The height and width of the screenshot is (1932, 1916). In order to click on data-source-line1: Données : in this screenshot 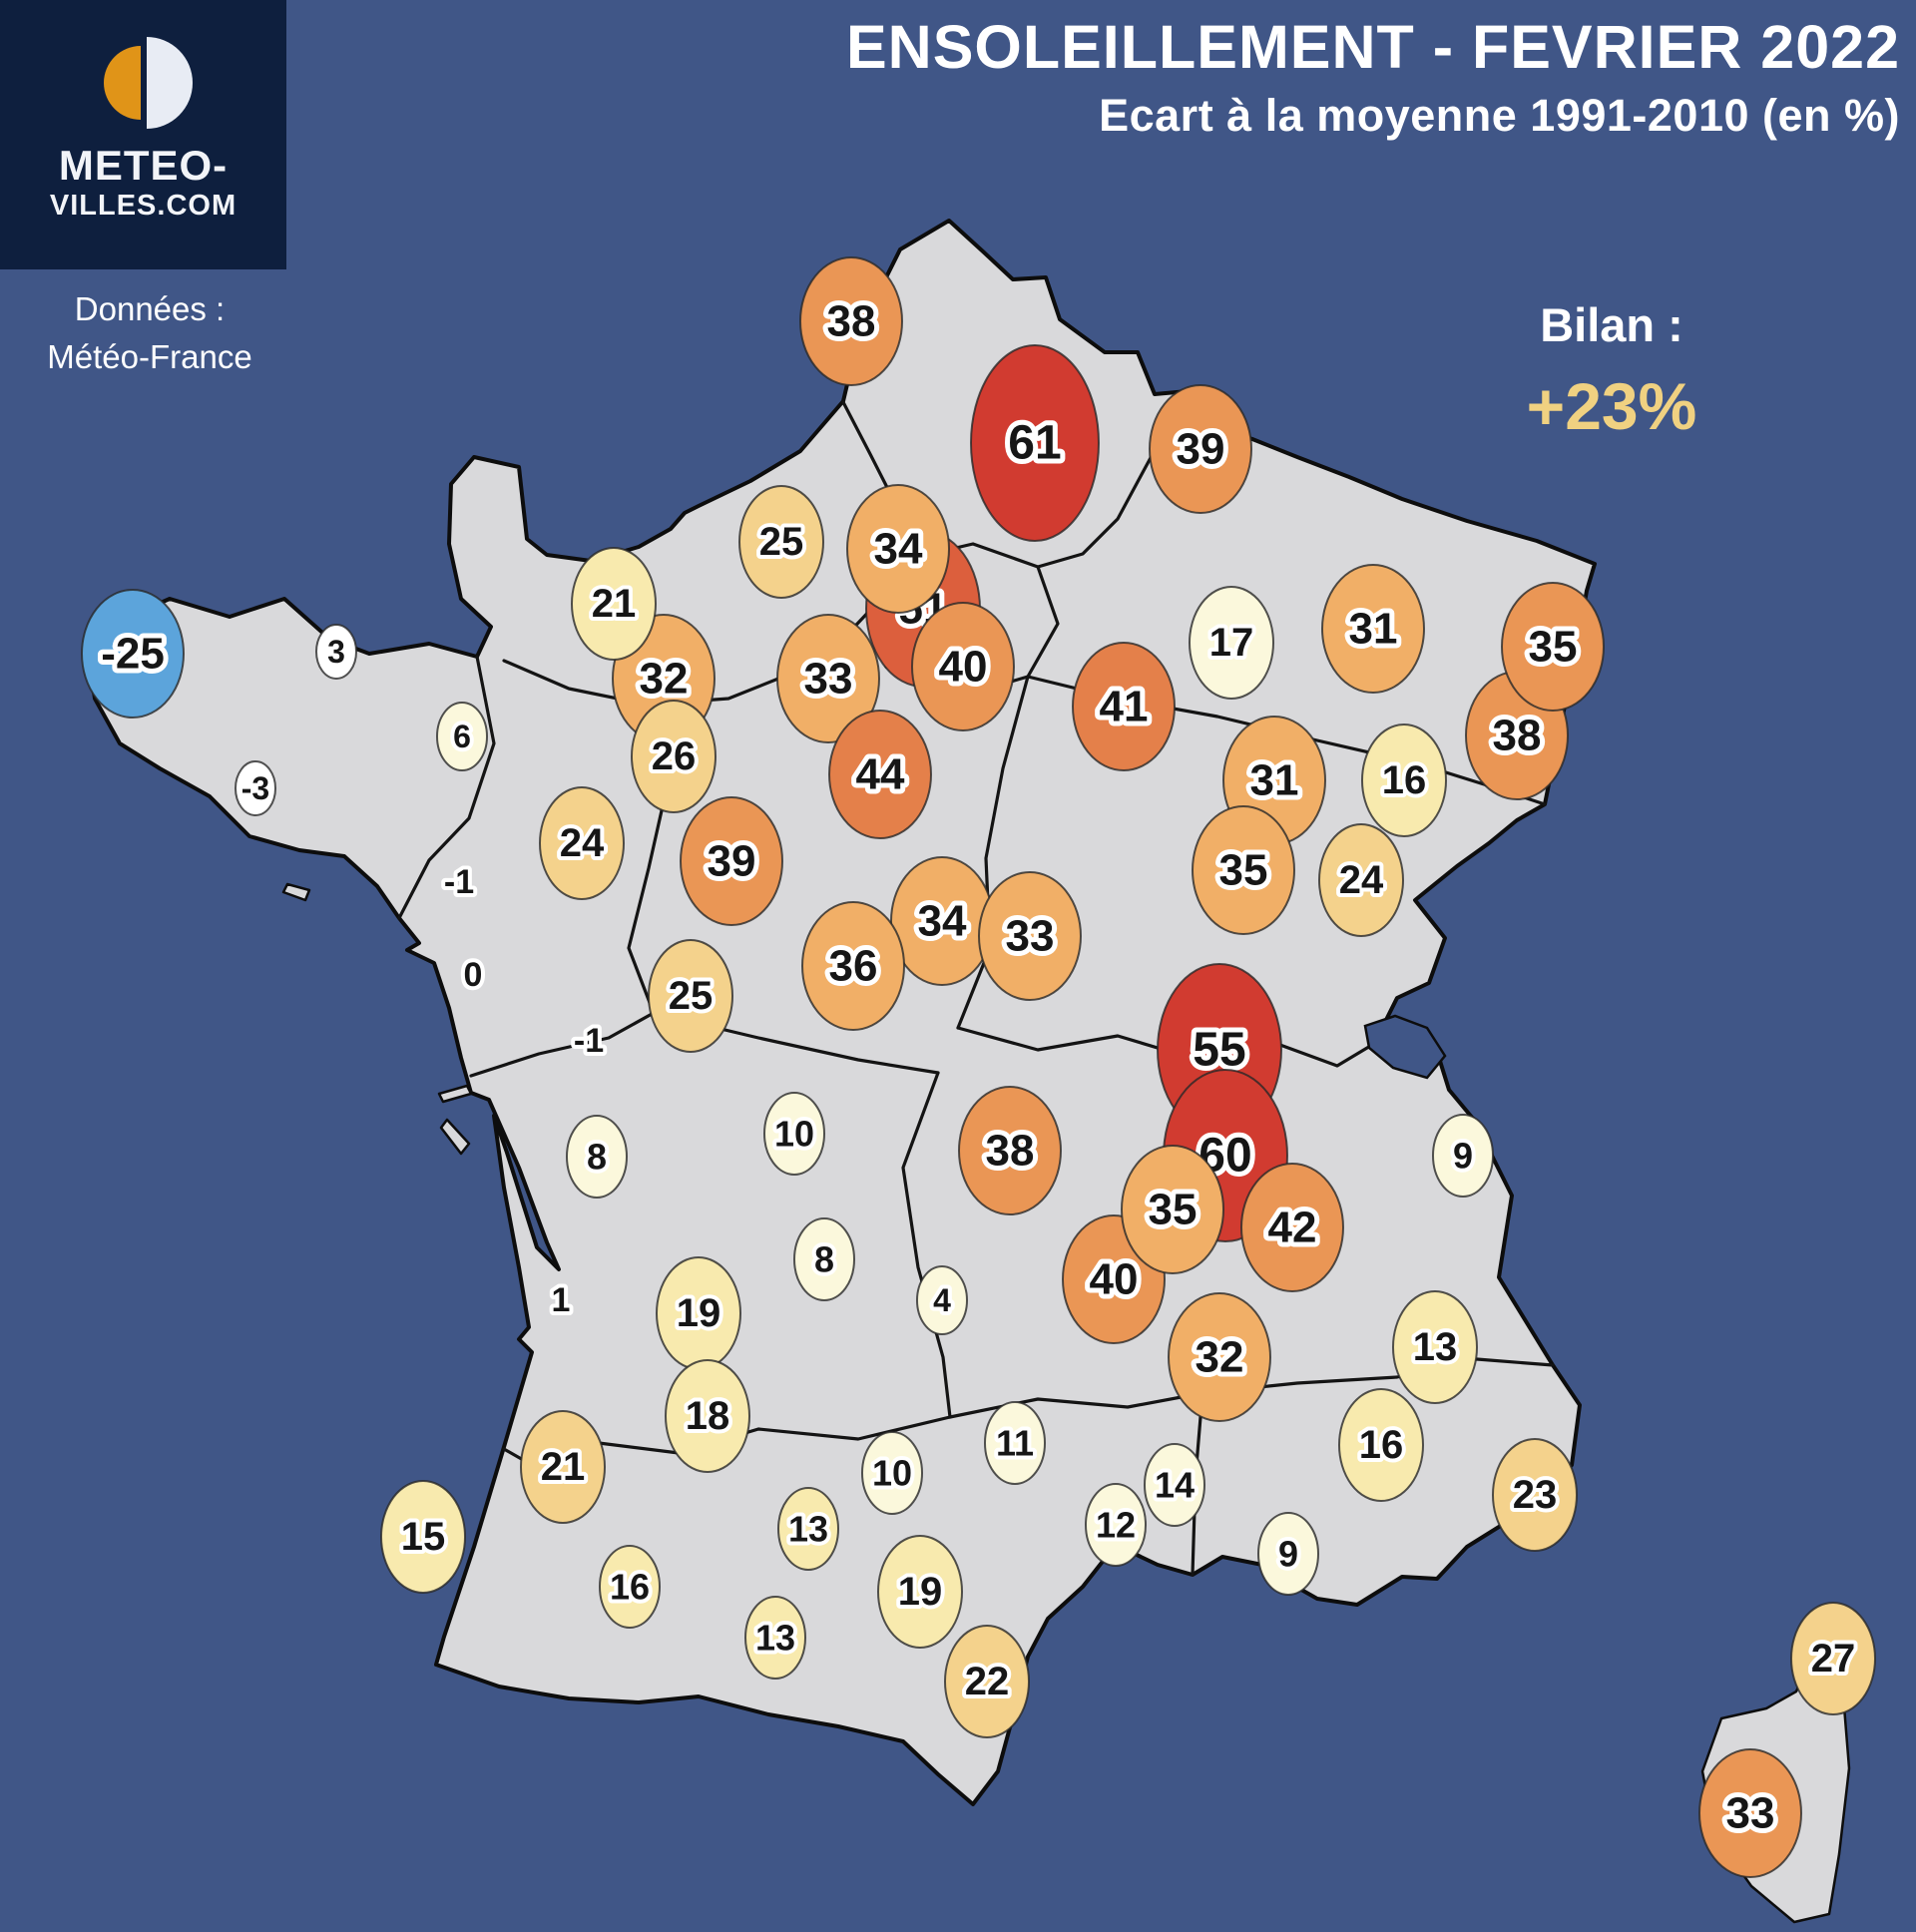, I will do `click(150, 308)`.